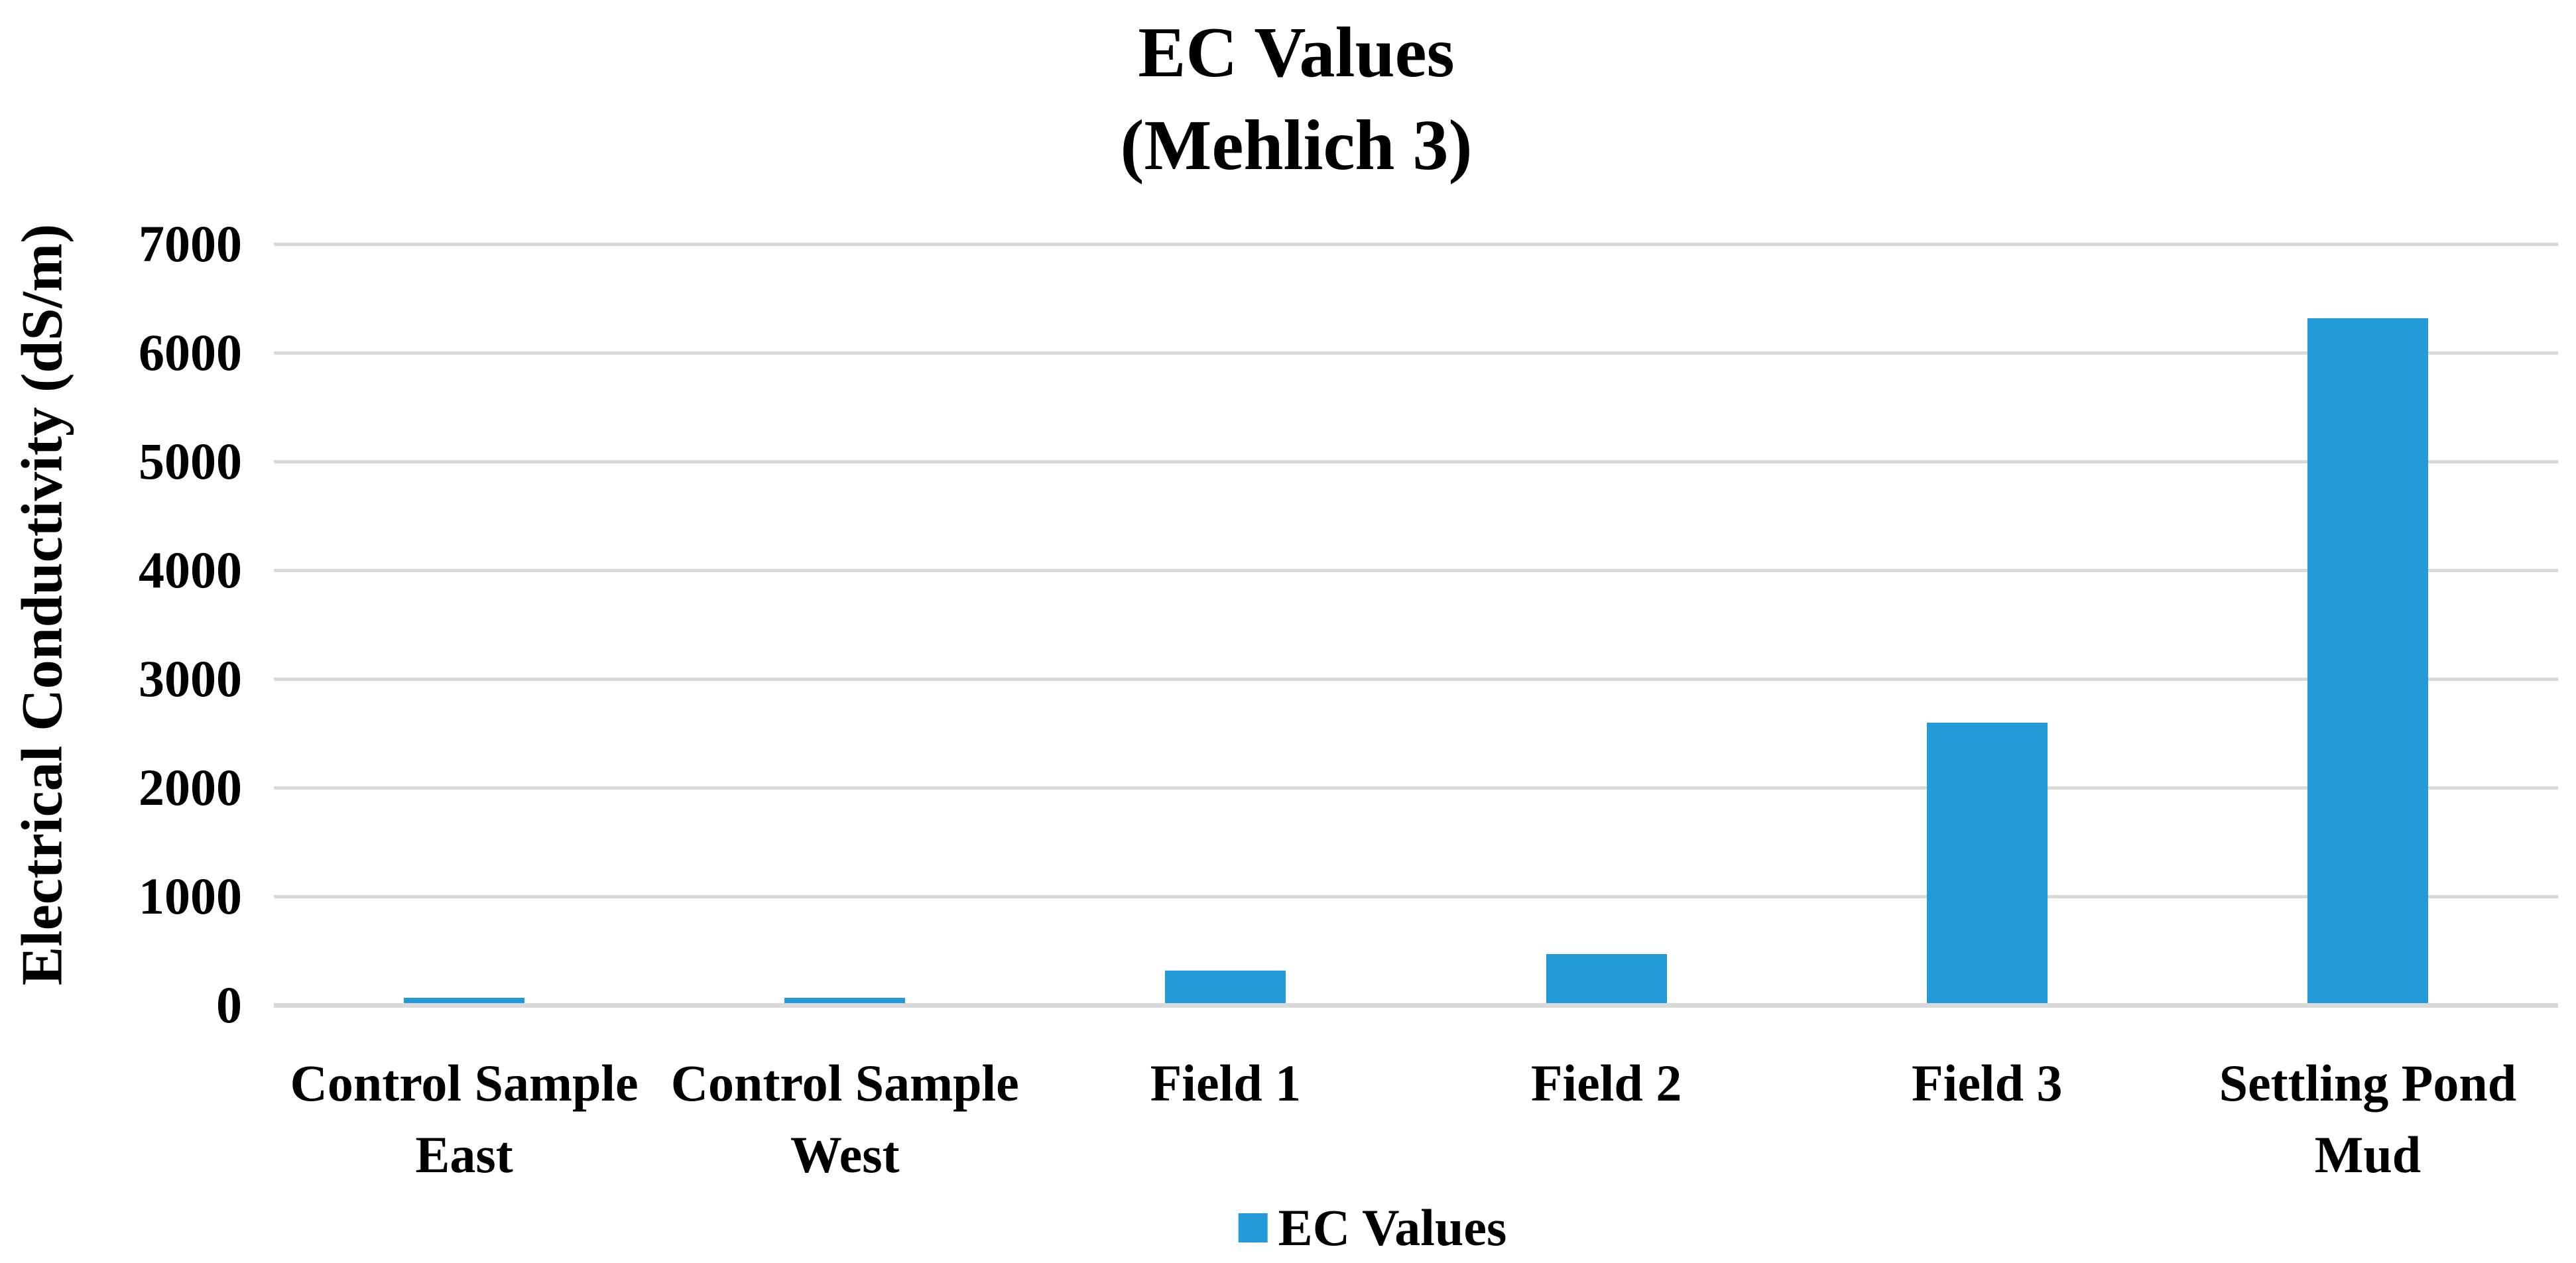  I want to click on y-tick-label-7000: 7000, so click(190, 243).